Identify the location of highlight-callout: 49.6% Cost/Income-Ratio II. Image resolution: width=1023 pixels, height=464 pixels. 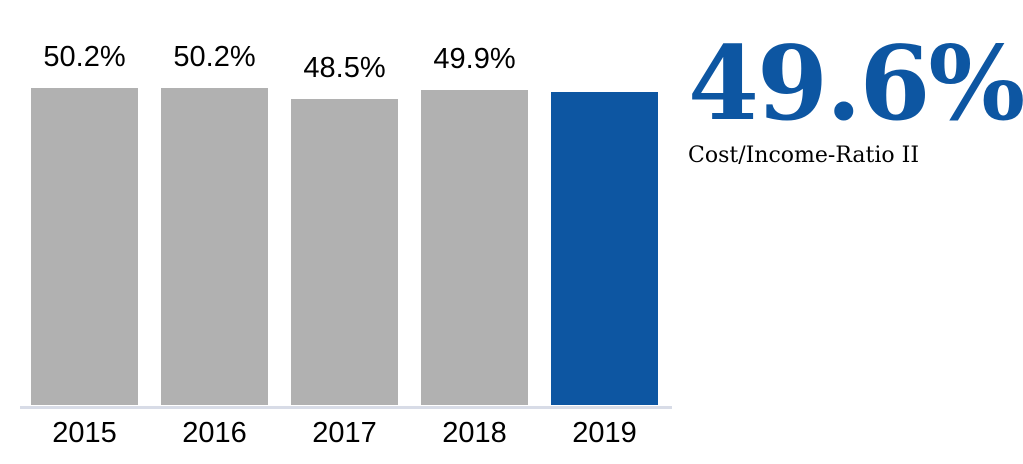
(855, 96).